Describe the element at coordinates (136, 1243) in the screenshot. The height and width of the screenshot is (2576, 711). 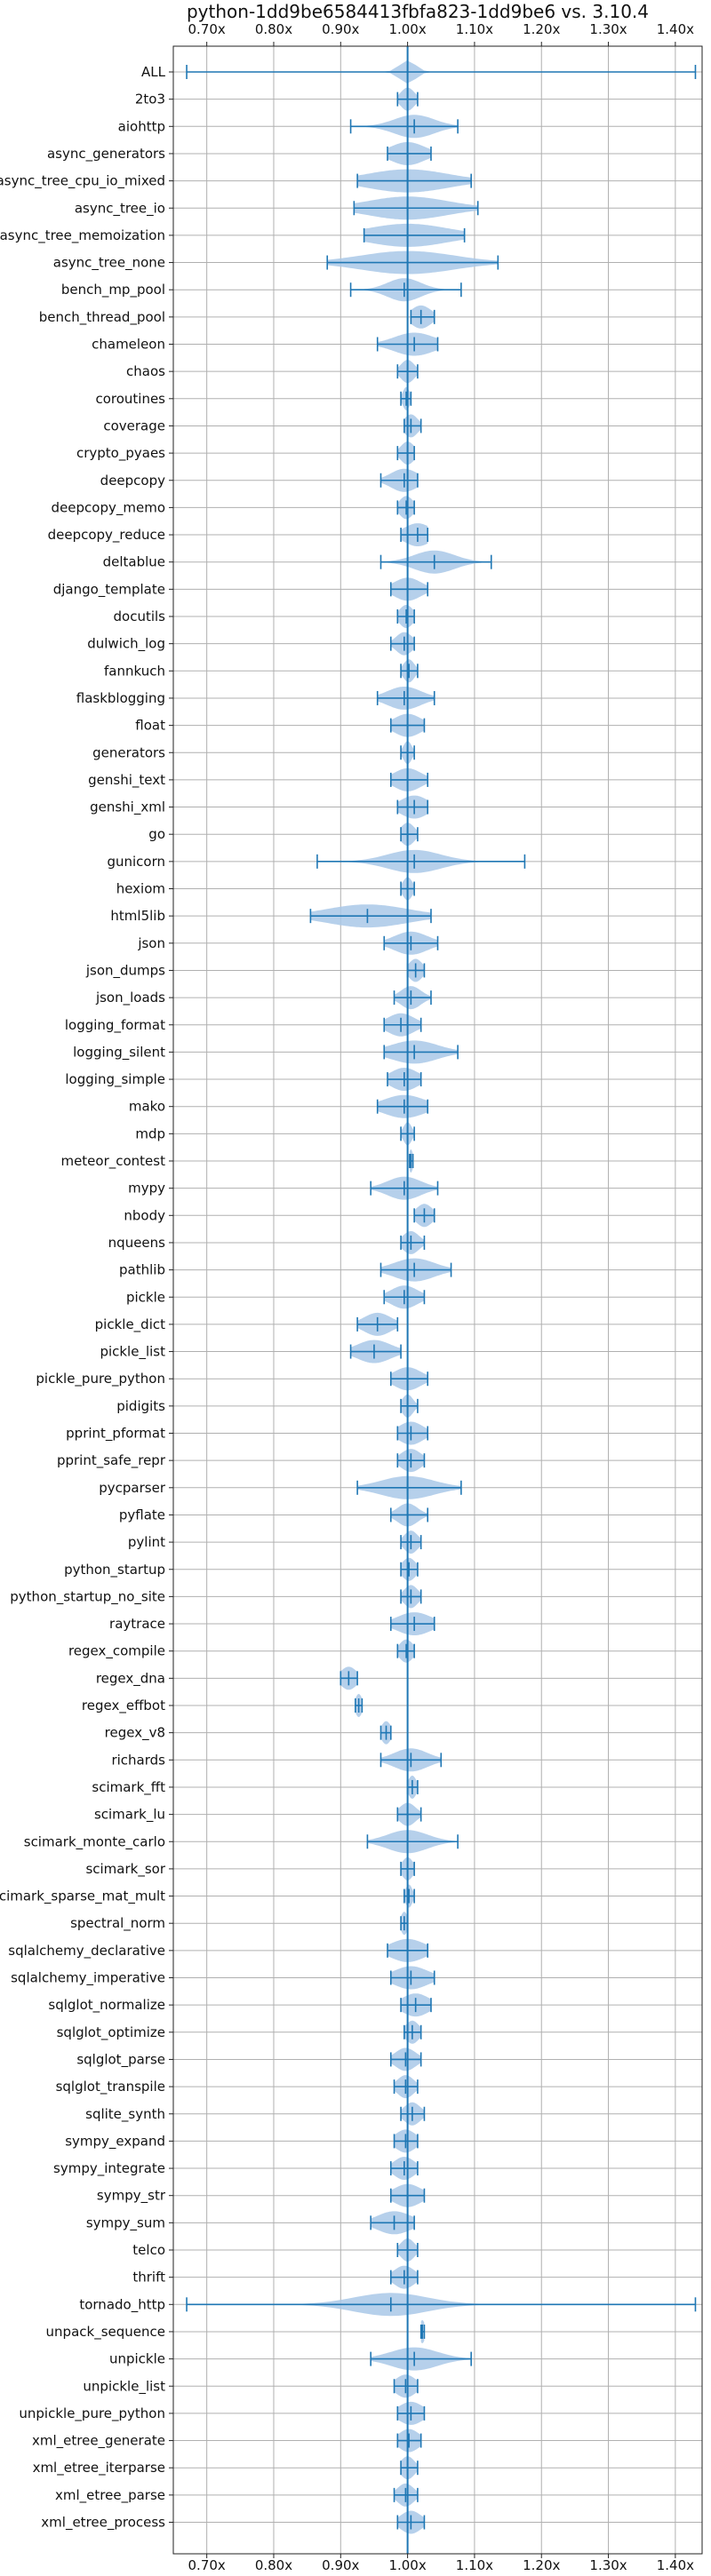
I see `benchmark-label: nqueens` at that location.